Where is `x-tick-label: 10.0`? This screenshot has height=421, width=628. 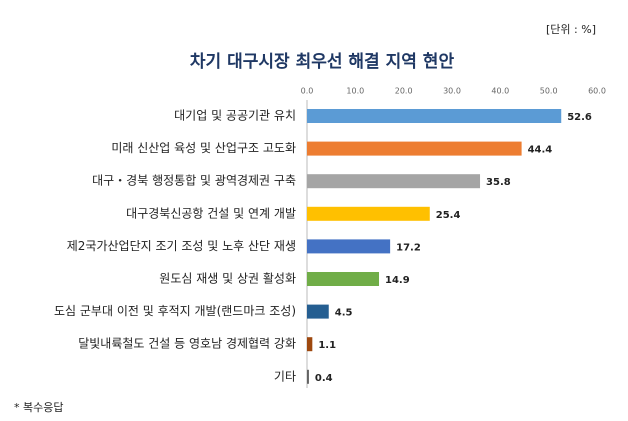
x-tick-label: 10.0 is located at coordinates (355, 91).